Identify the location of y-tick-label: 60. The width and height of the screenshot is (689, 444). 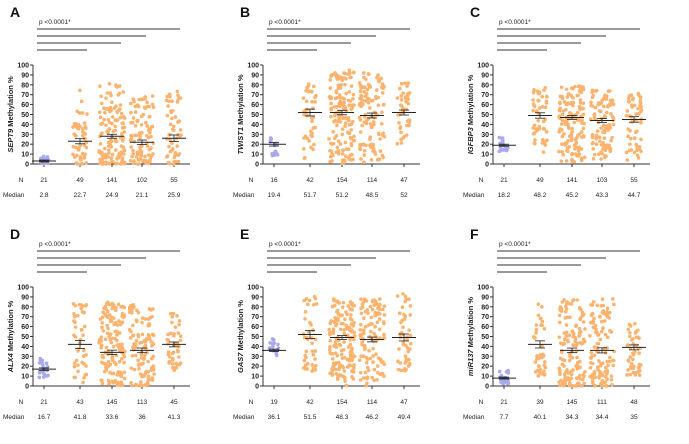
(255, 327).